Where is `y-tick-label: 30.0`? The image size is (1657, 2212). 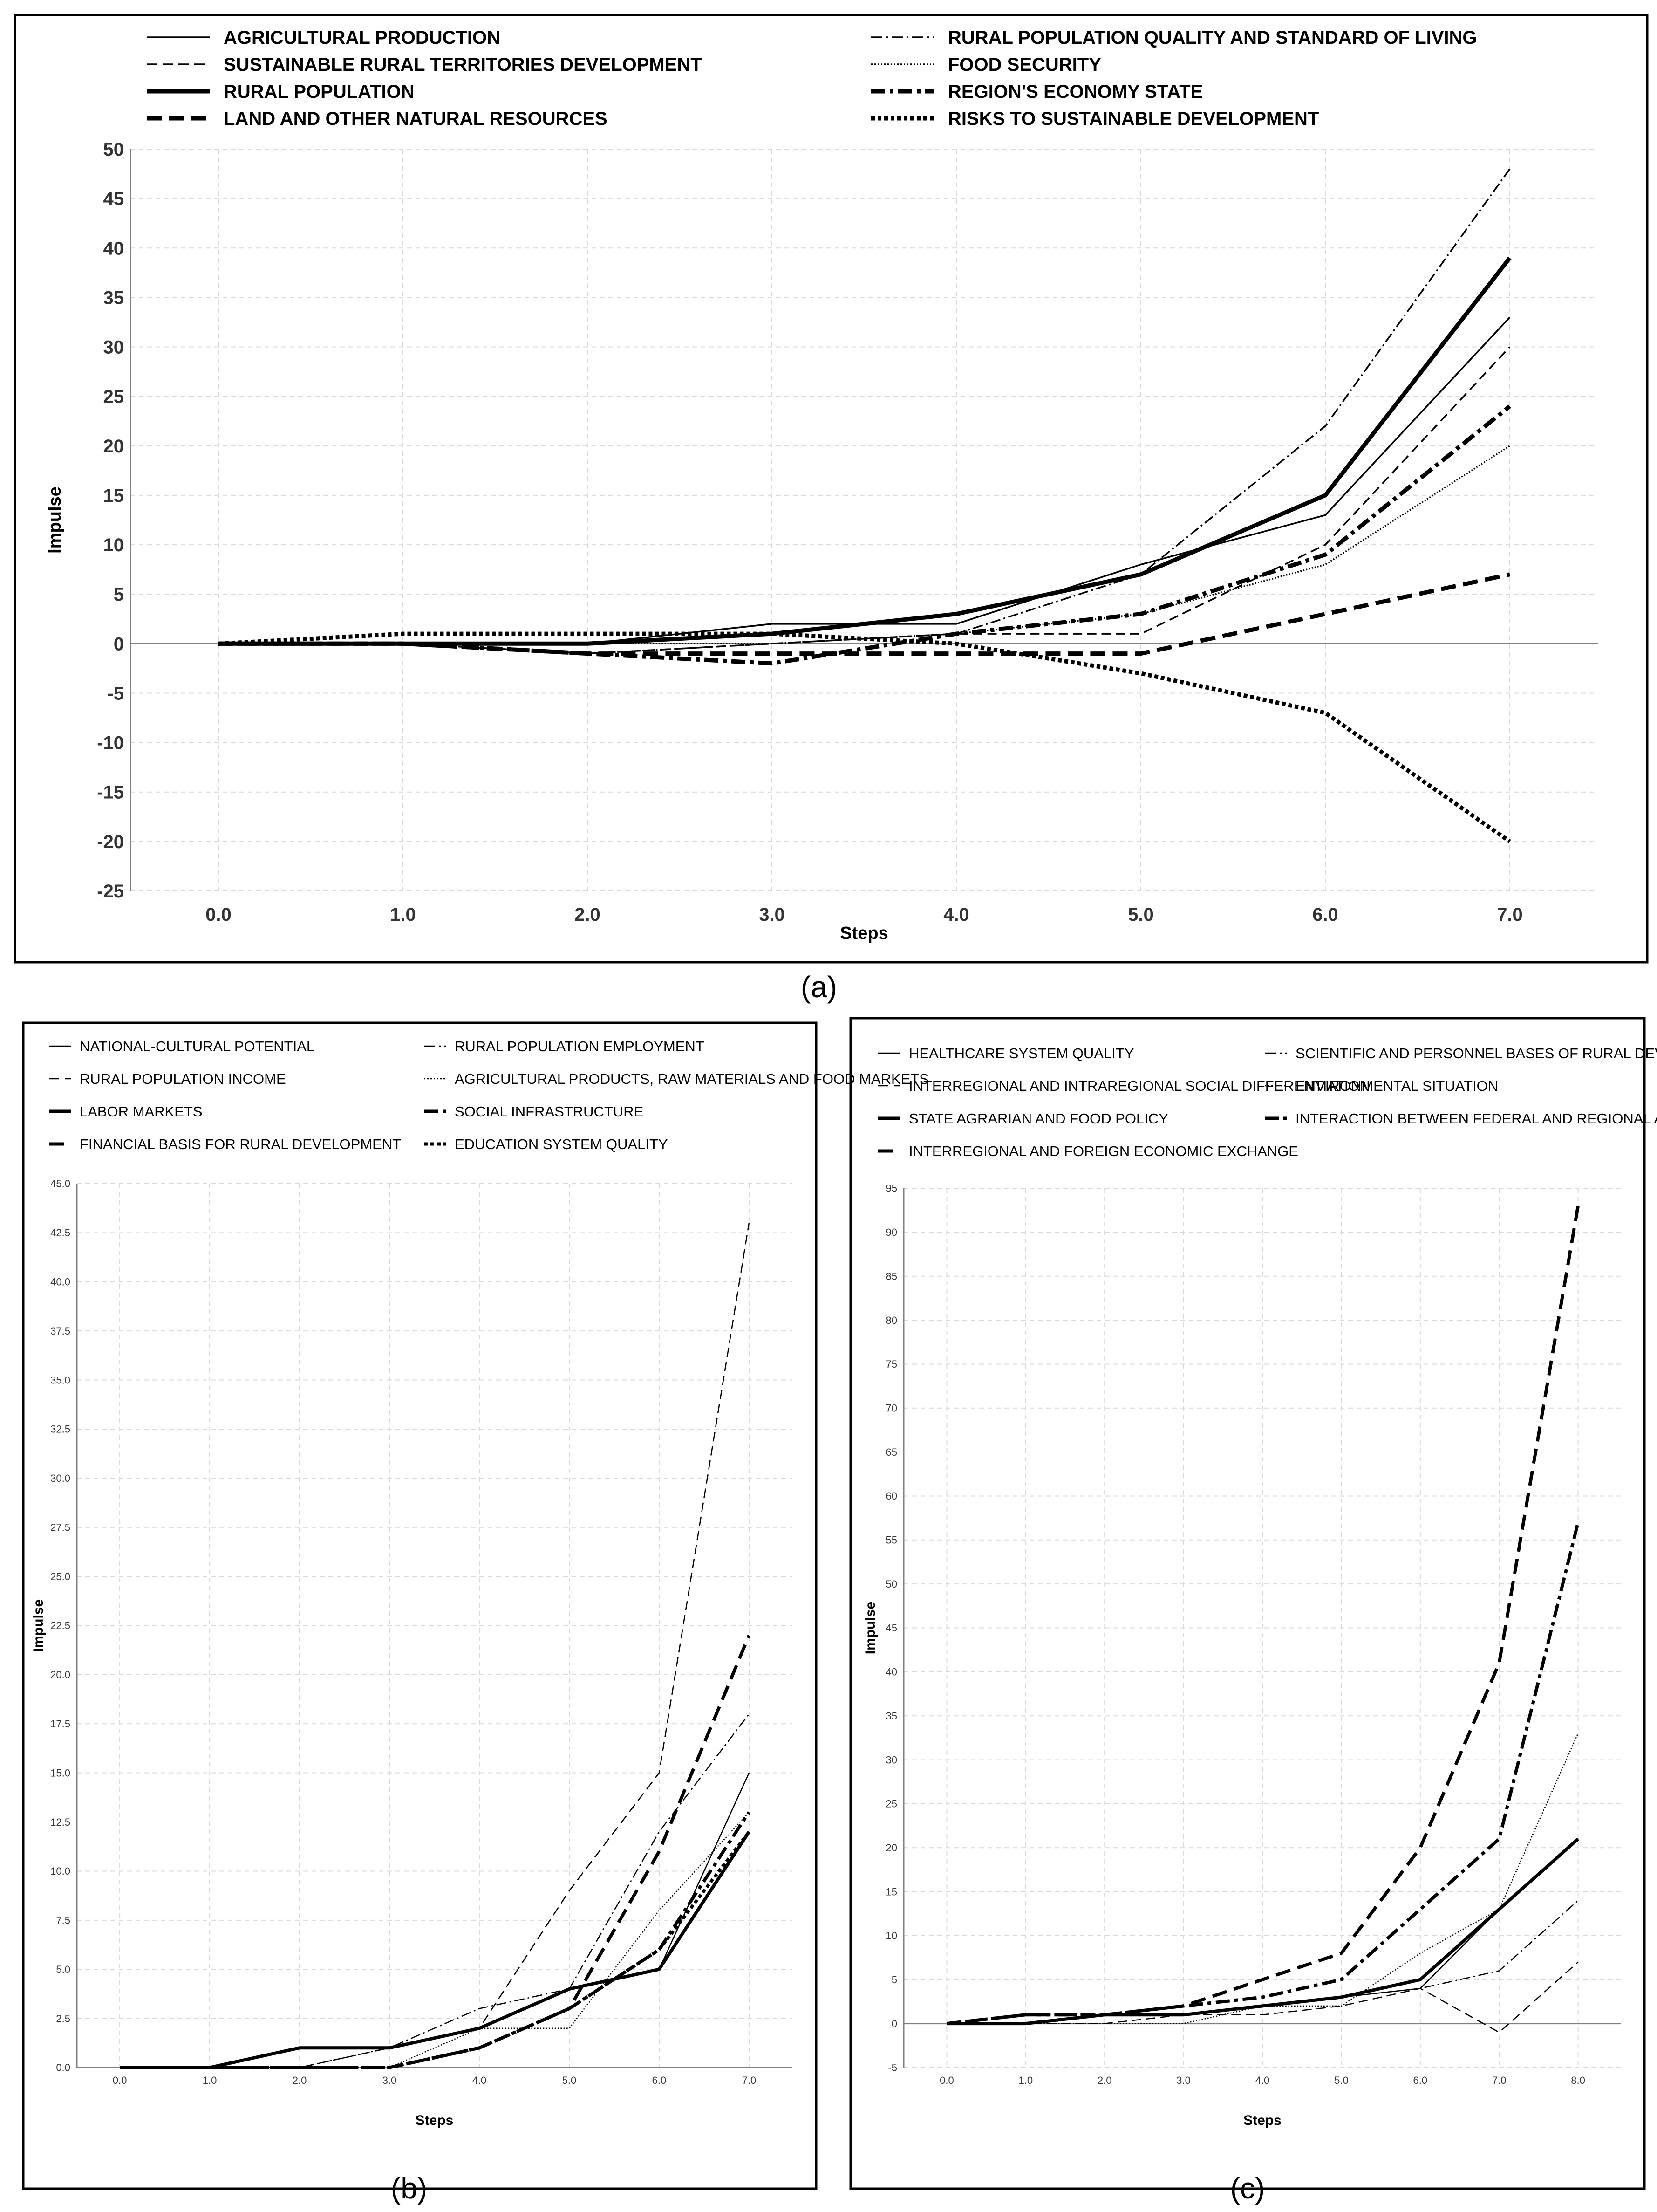 y-tick-label: 30.0 is located at coordinates (60, 1478).